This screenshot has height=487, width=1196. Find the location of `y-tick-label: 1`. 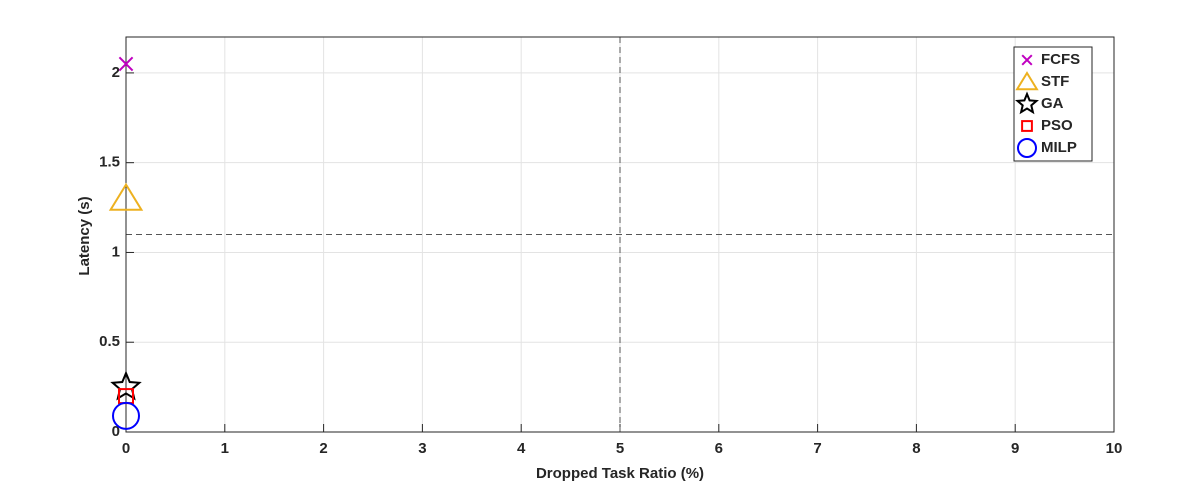

y-tick-label: 1 is located at coordinates (116, 251).